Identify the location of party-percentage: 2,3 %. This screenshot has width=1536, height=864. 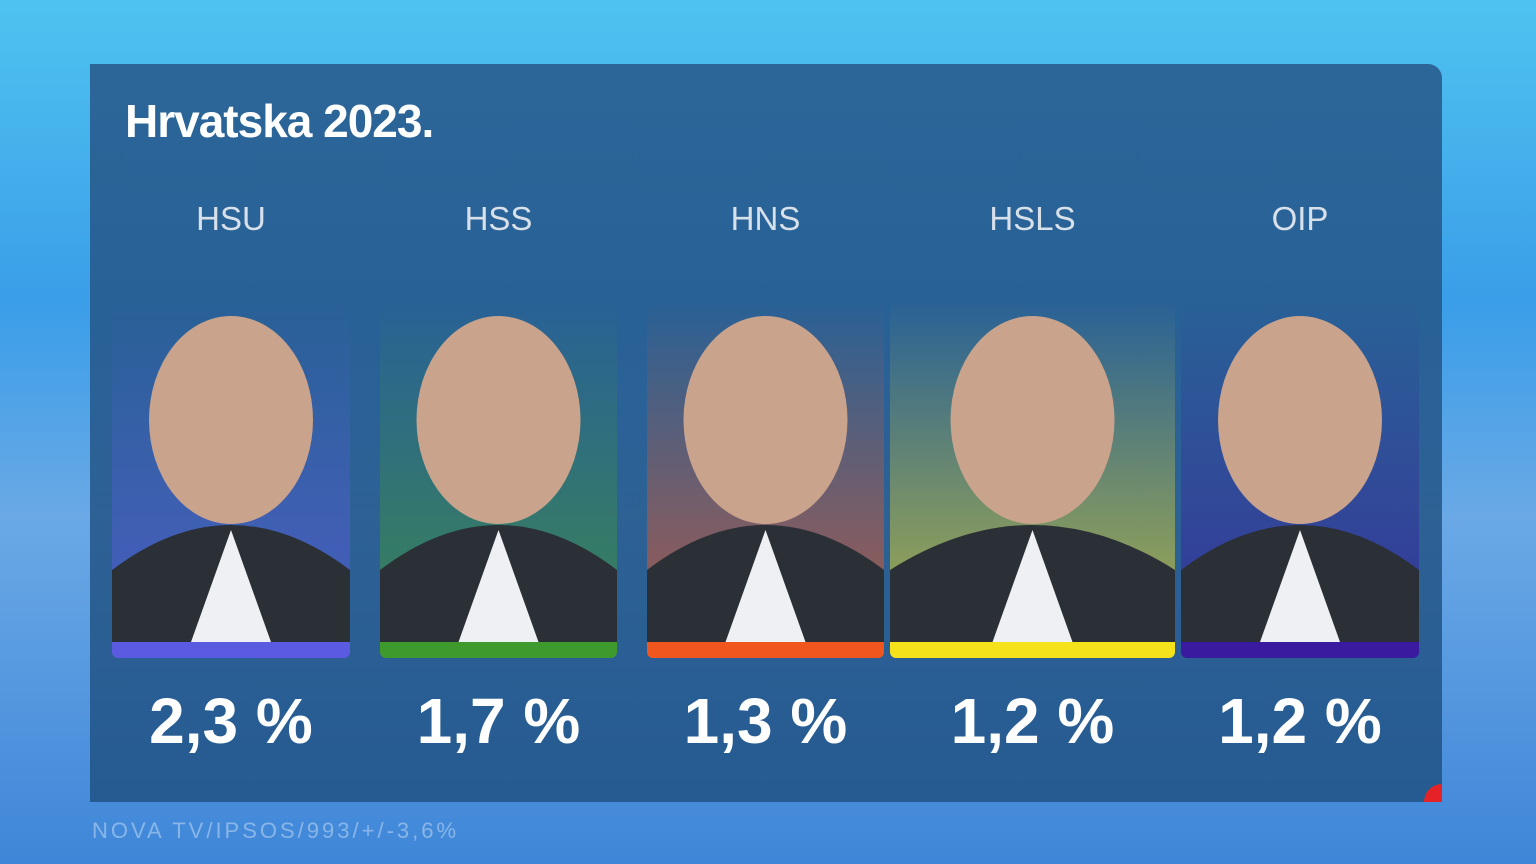
(231, 721).